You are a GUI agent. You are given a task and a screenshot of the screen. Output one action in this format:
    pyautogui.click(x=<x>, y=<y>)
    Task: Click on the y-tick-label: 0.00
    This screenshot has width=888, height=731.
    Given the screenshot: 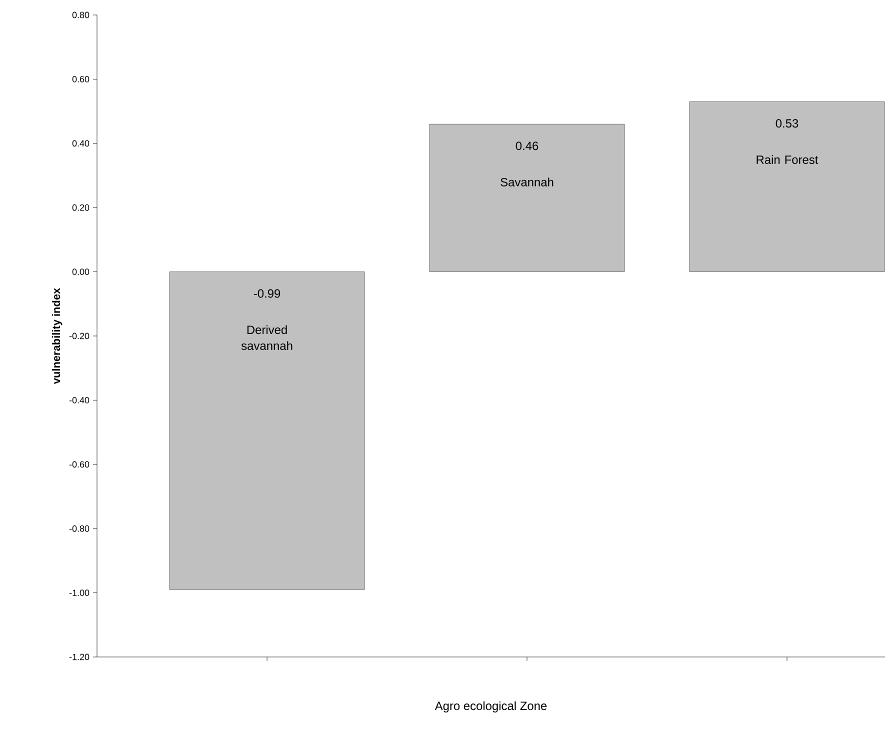 What is the action you would take?
    pyautogui.click(x=81, y=271)
    